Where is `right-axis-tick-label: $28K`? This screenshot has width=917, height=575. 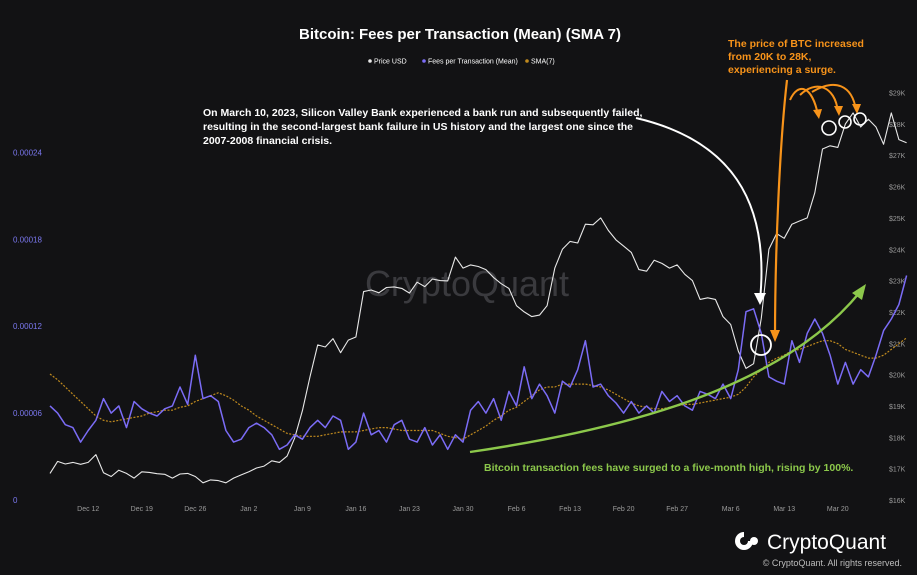
right-axis-tick-label: $28K is located at coordinates (897, 125).